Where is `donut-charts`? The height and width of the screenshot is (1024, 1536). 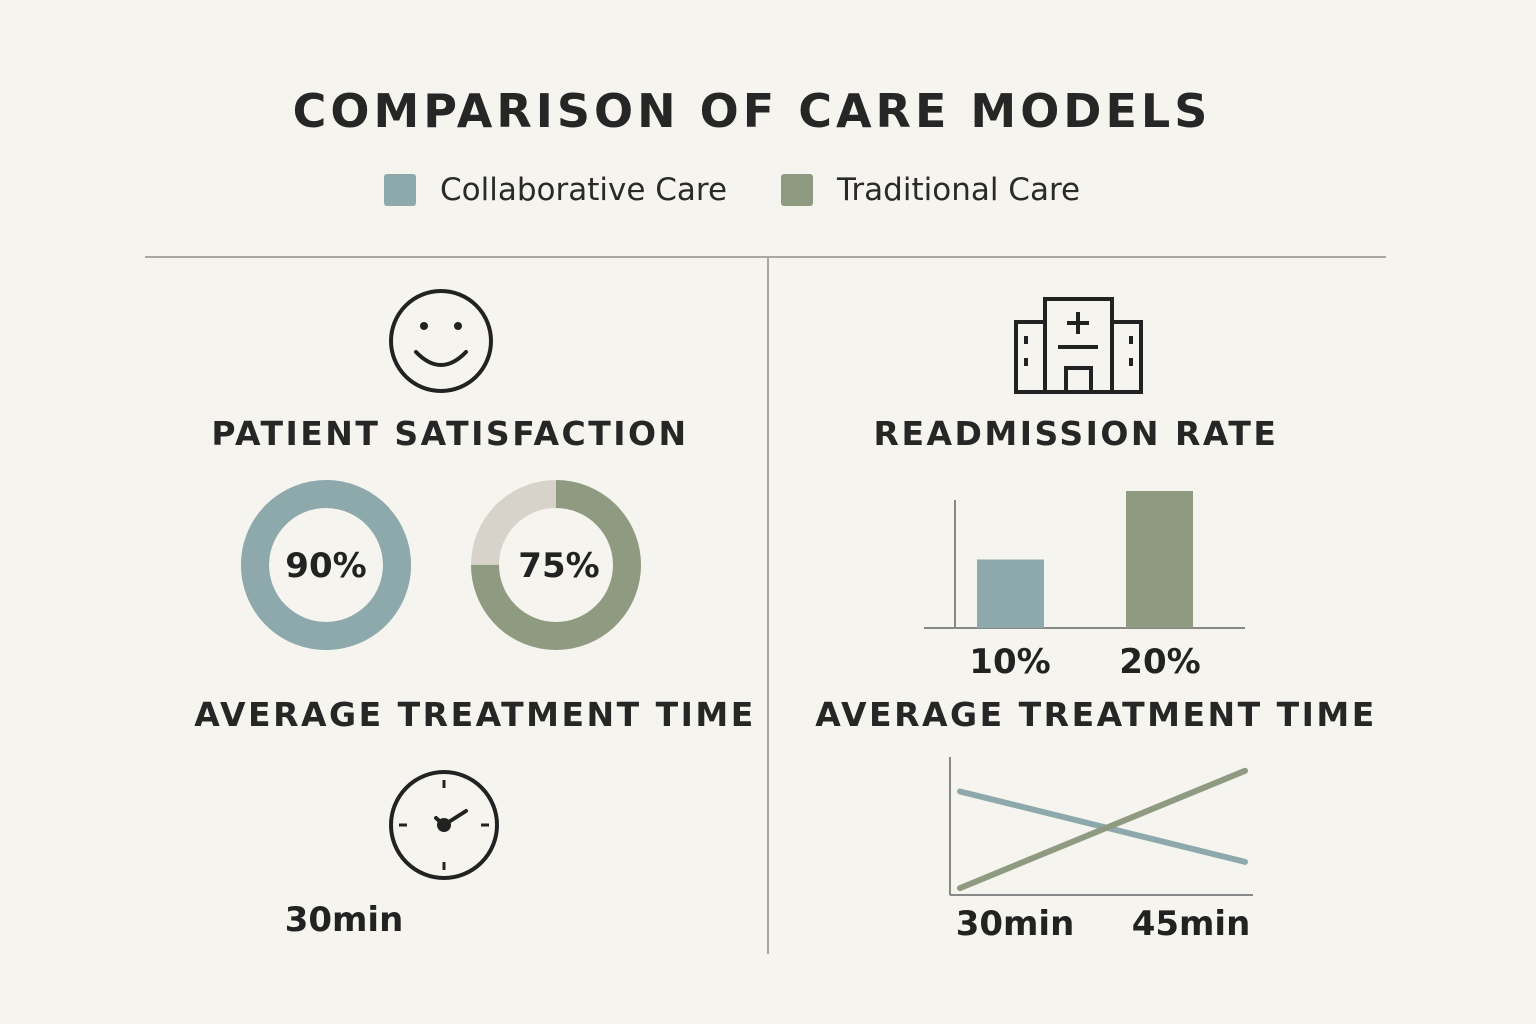 donut-charts is located at coordinates (441, 565).